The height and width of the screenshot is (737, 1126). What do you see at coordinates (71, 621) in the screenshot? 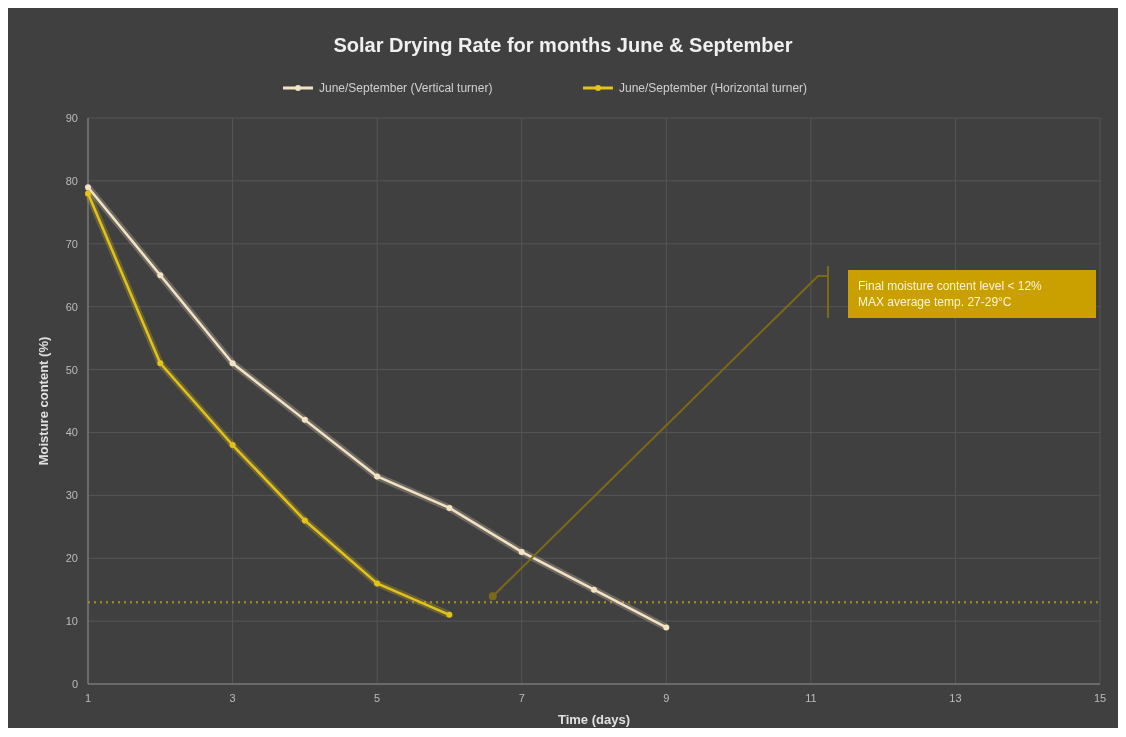
I see `y-tick-label: 10` at bounding box center [71, 621].